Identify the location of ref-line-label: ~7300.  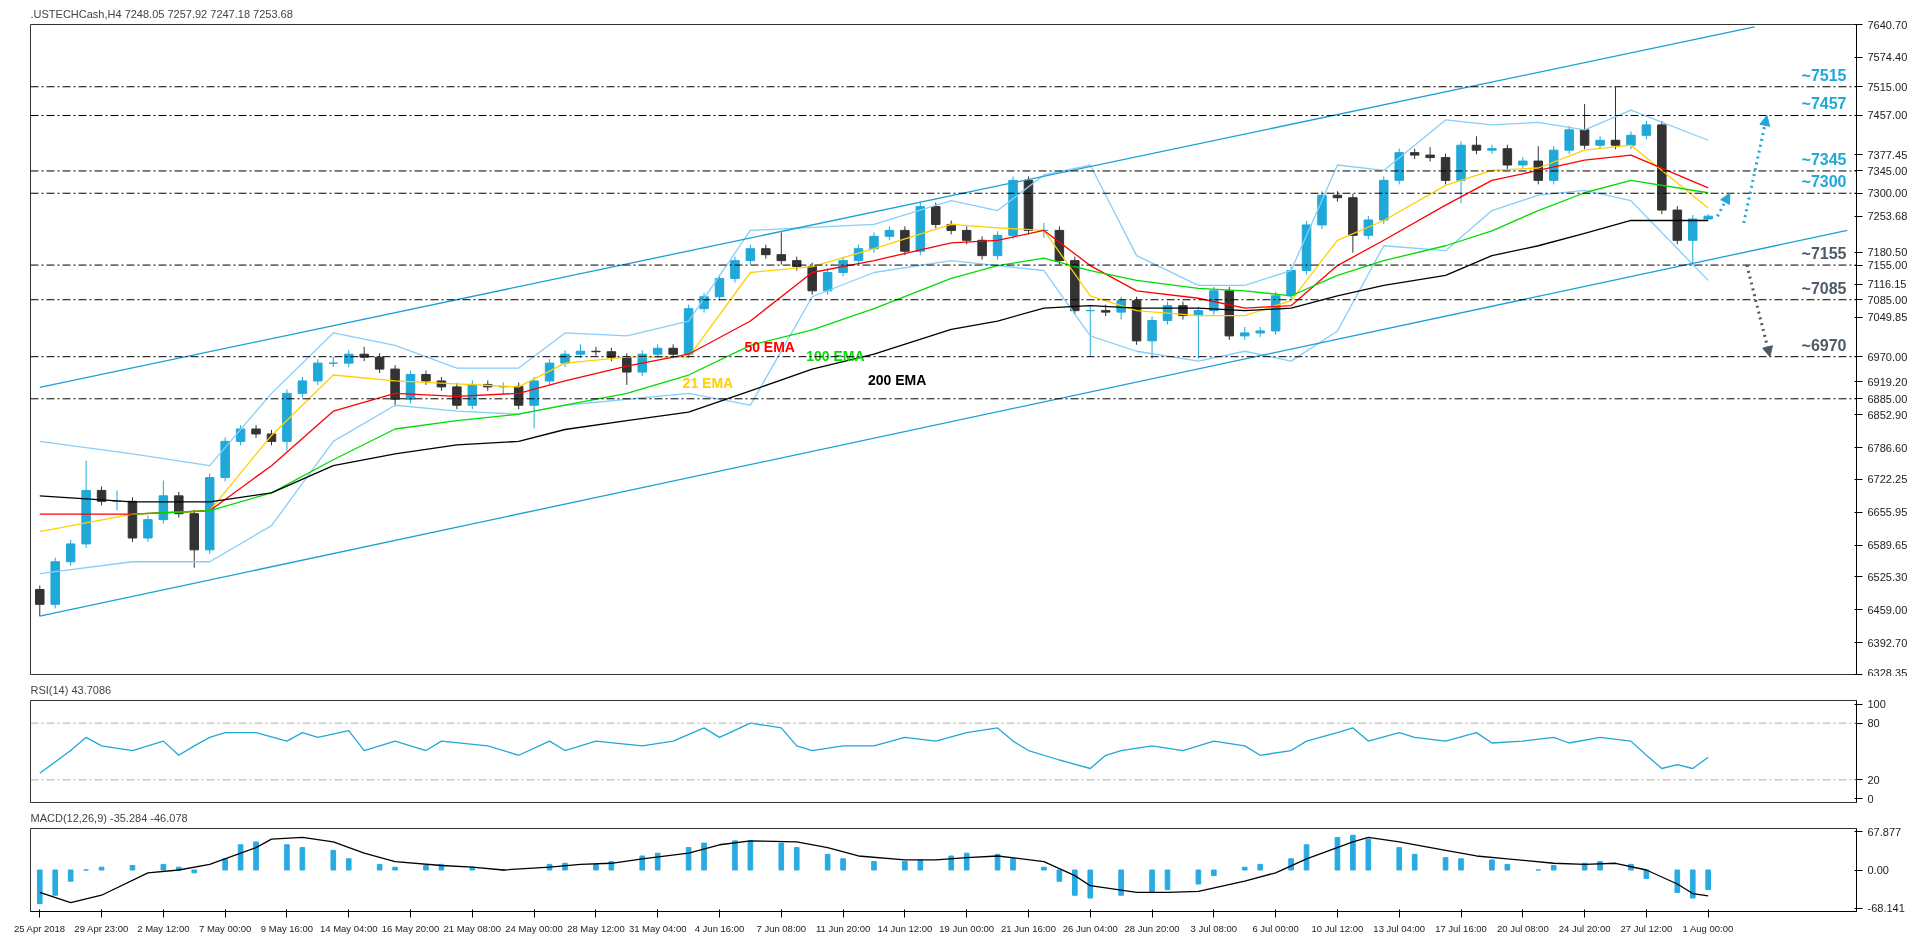
(1824, 182).